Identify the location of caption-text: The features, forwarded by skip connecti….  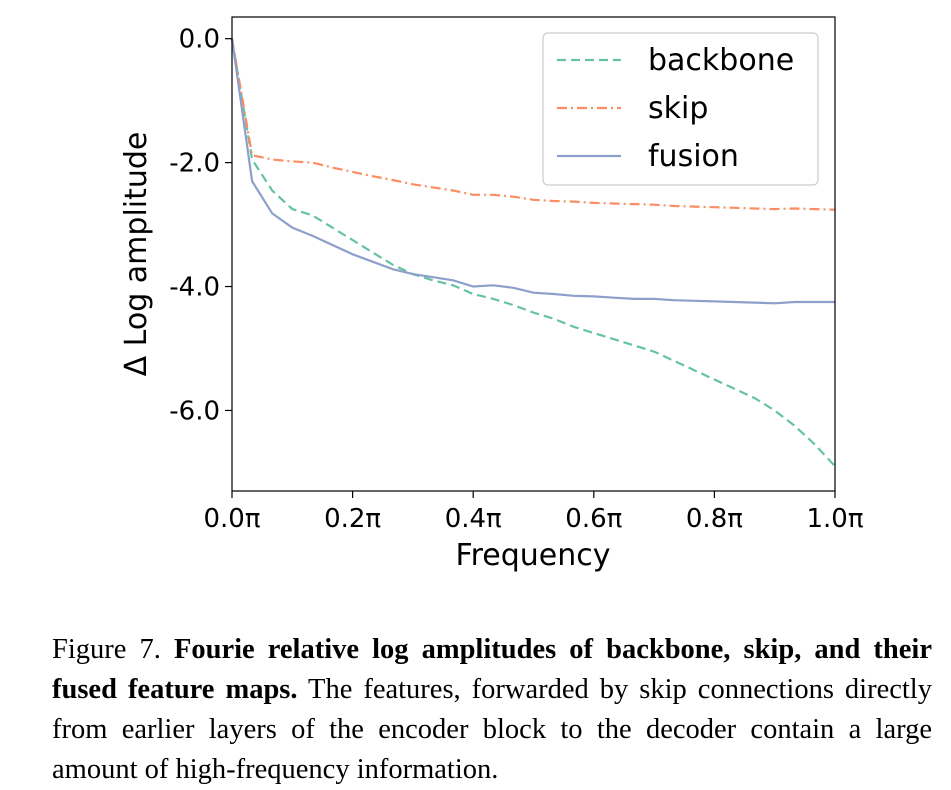
(492, 729).